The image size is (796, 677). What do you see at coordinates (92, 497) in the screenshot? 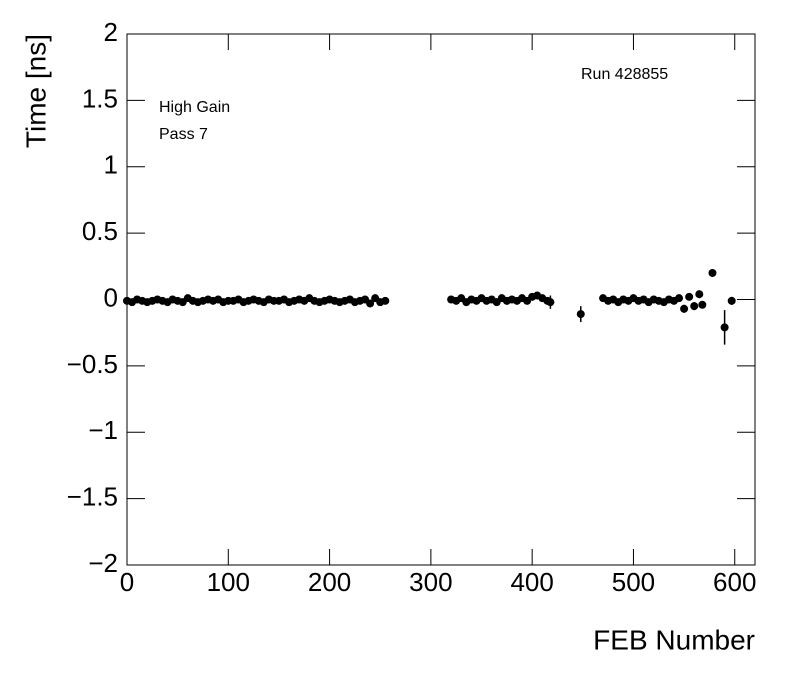
I see `y-tick-label: −1.5` at bounding box center [92, 497].